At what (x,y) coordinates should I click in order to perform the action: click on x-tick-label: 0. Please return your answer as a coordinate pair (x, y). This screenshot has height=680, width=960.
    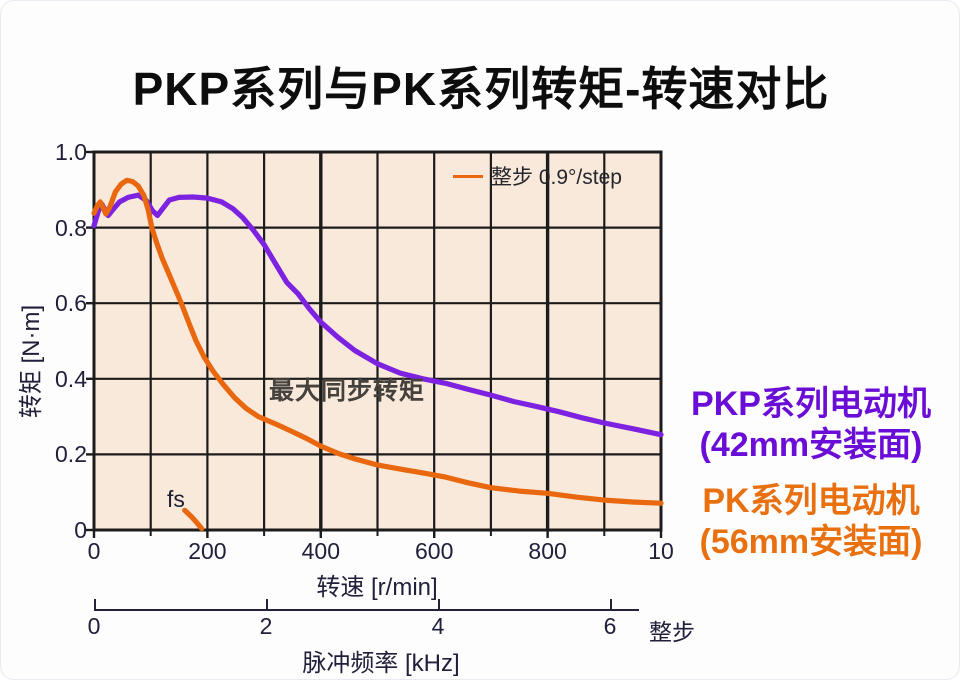
    Looking at the image, I should click on (94, 551).